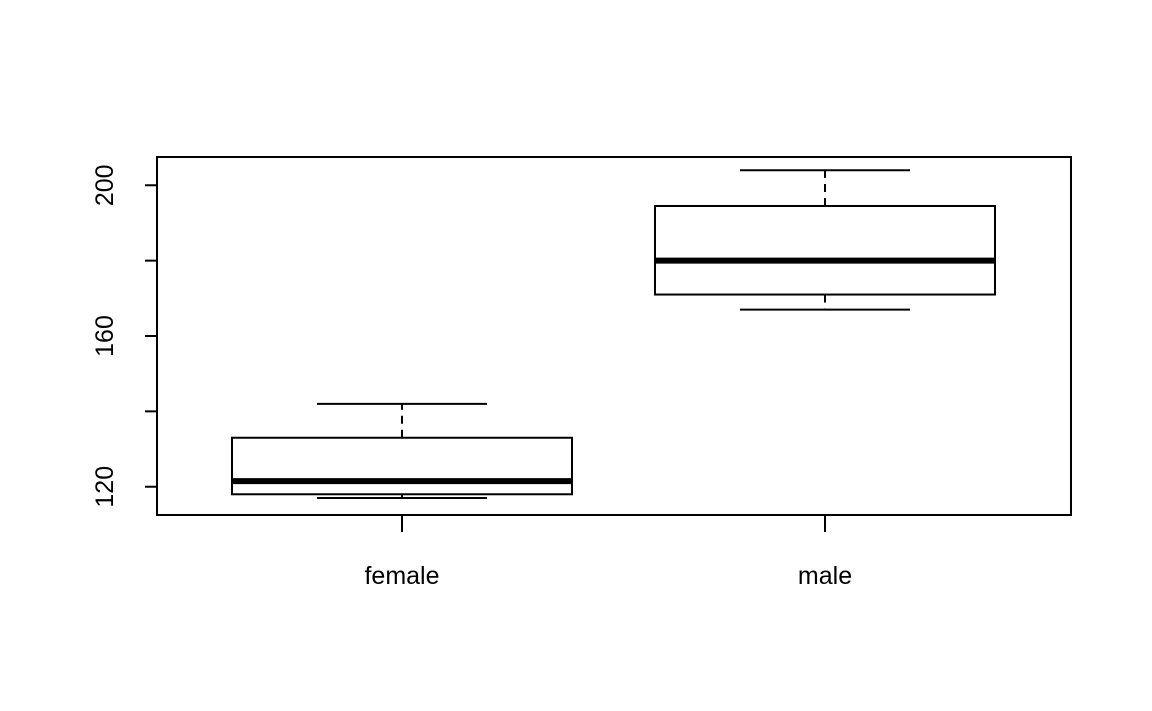 This screenshot has height=711, width=1152. I want to click on box-male, so click(825, 240).